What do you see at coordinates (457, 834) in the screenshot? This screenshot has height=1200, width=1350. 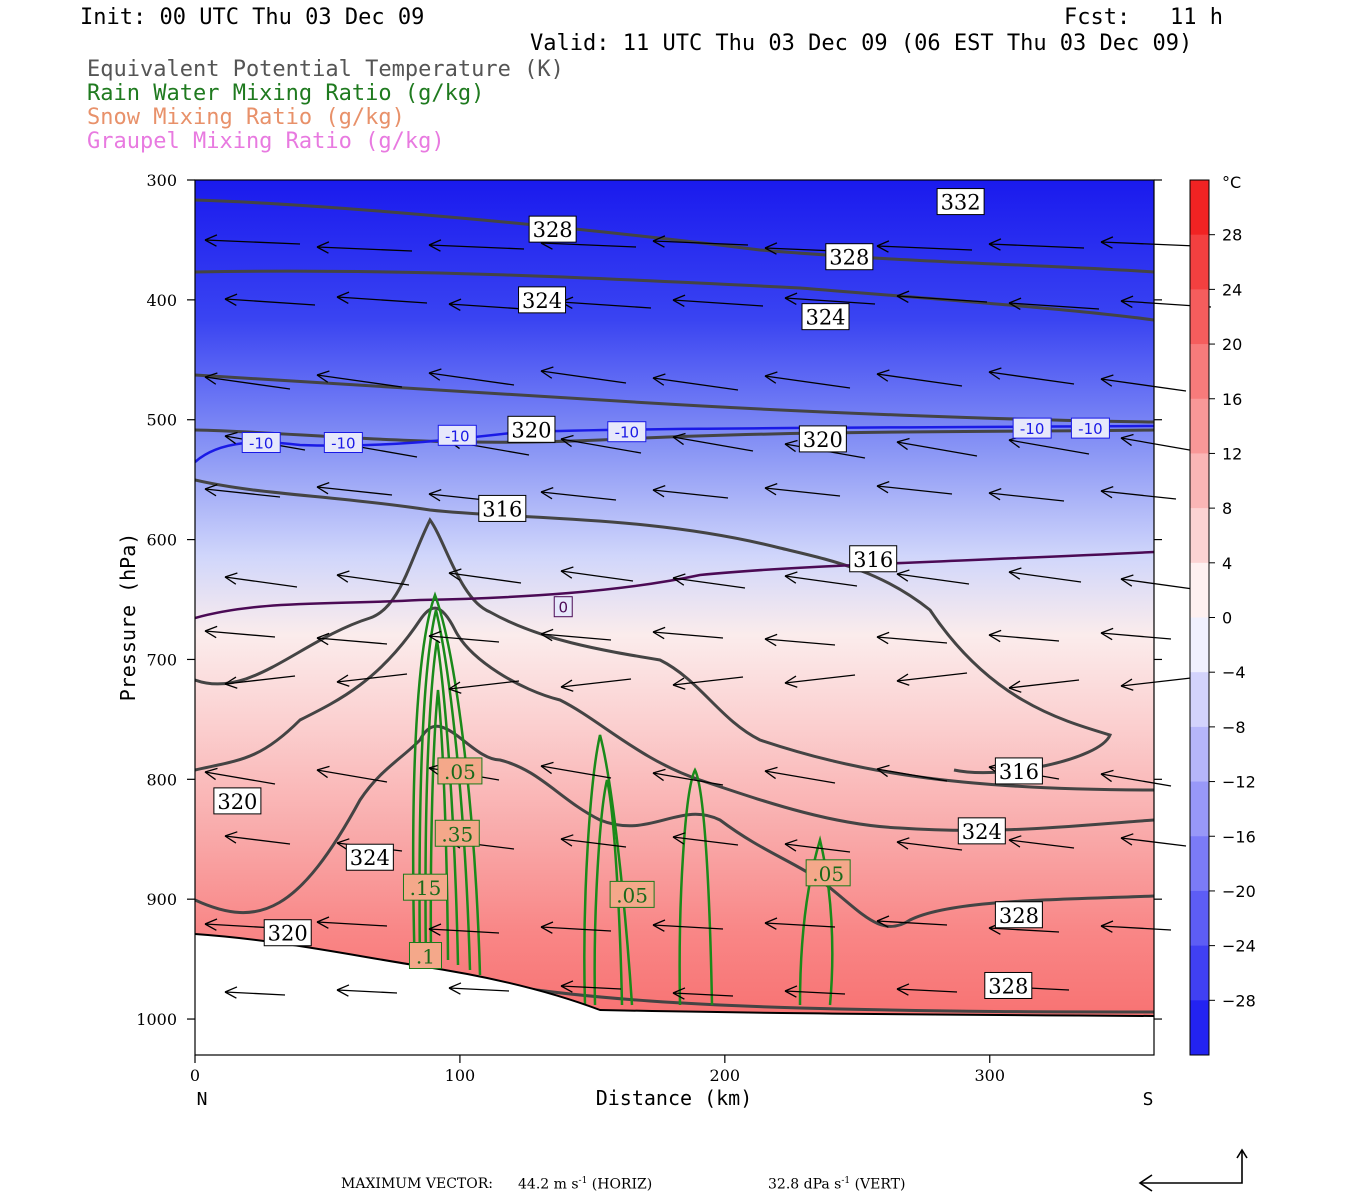 I see `rain-label: .35` at bounding box center [457, 834].